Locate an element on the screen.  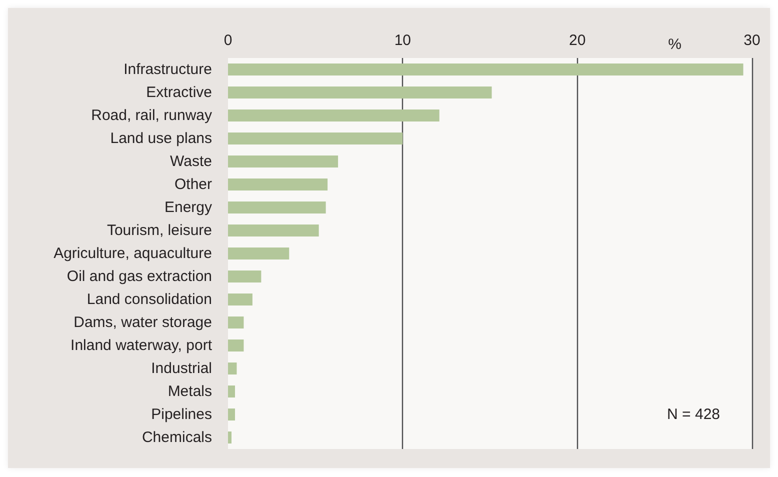
y-tick-label: Dams, water storage is located at coordinates (143, 322).